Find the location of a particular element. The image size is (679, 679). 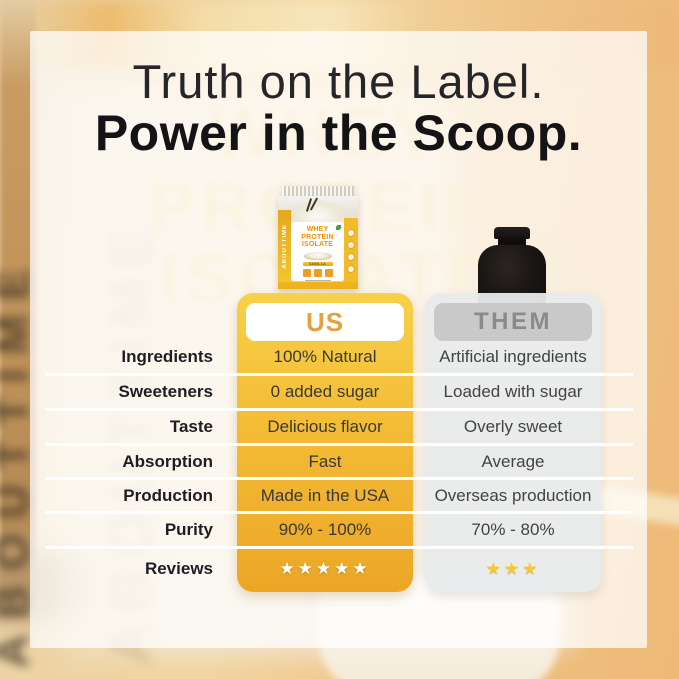

them-value: Artificial ingredients is located at coordinates (513, 356).